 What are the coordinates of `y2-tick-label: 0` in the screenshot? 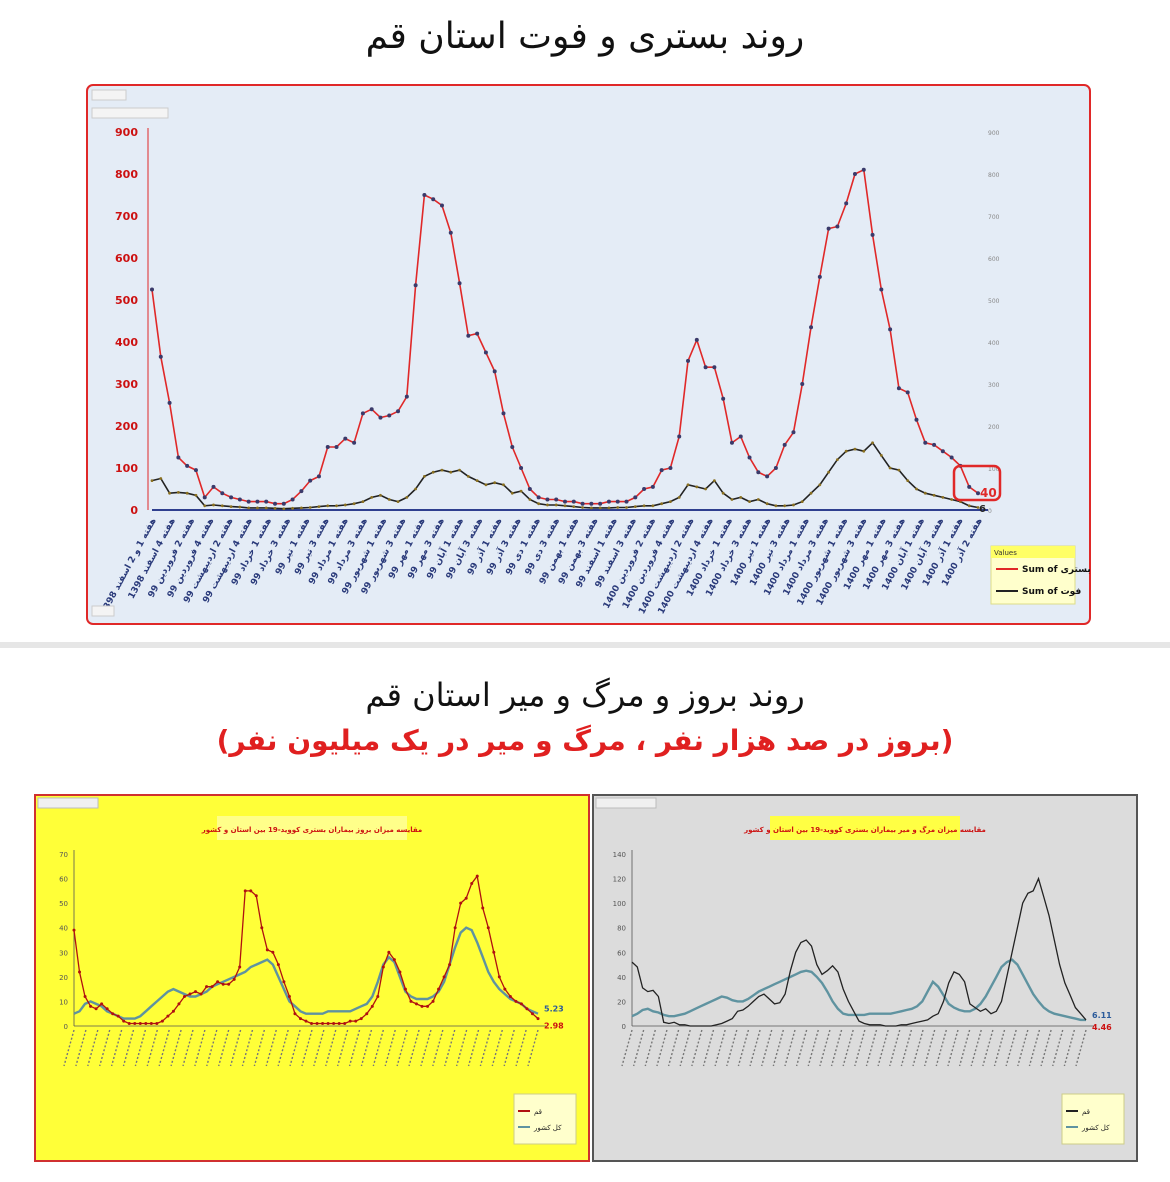 It's located at (990, 511).